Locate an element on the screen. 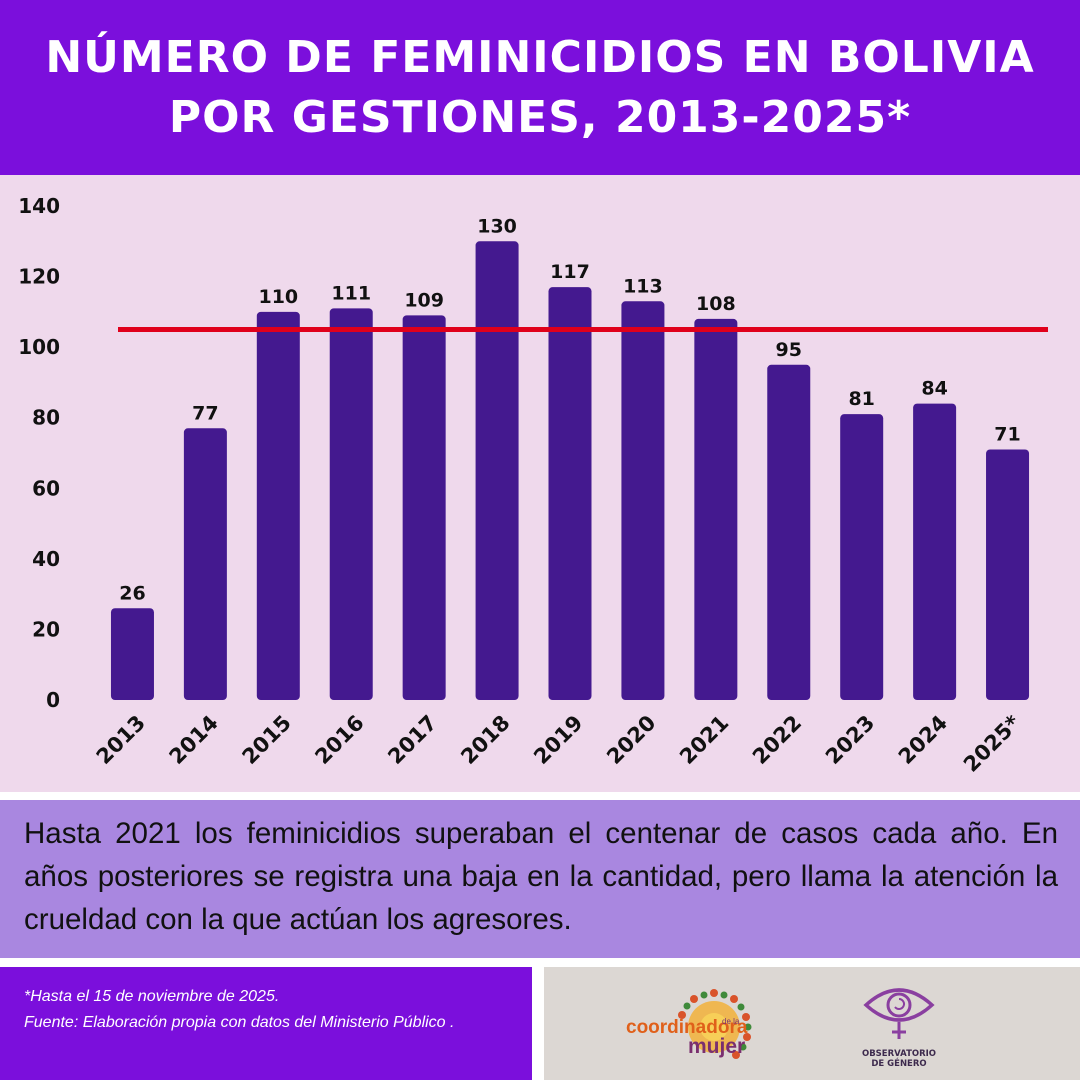  y-tick-label: 40 is located at coordinates (46, 559).